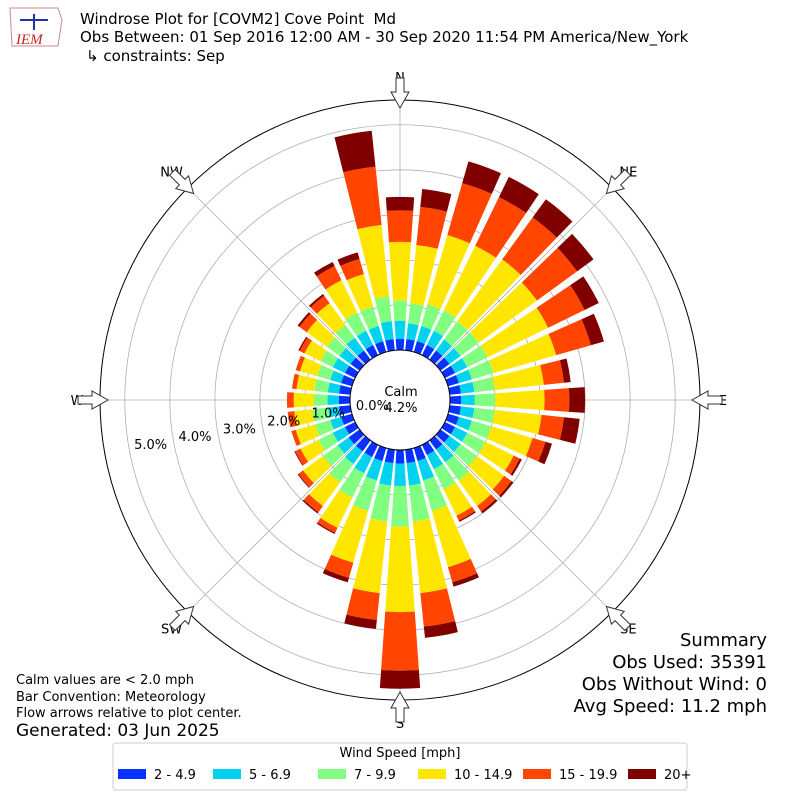  Describe the element at coordinates (588, 775) in the screenshot. I see `legend-label: 15 - 19.9` at that location.